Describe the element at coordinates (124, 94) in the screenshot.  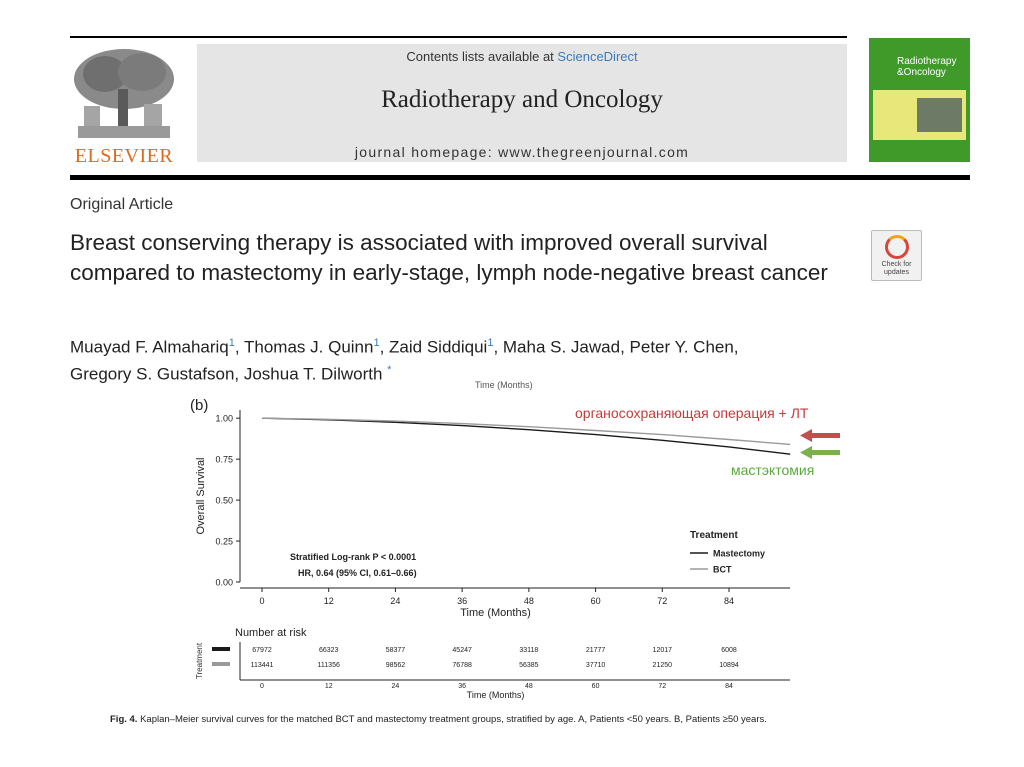
I see `elsevier-tree-logo` at that location.